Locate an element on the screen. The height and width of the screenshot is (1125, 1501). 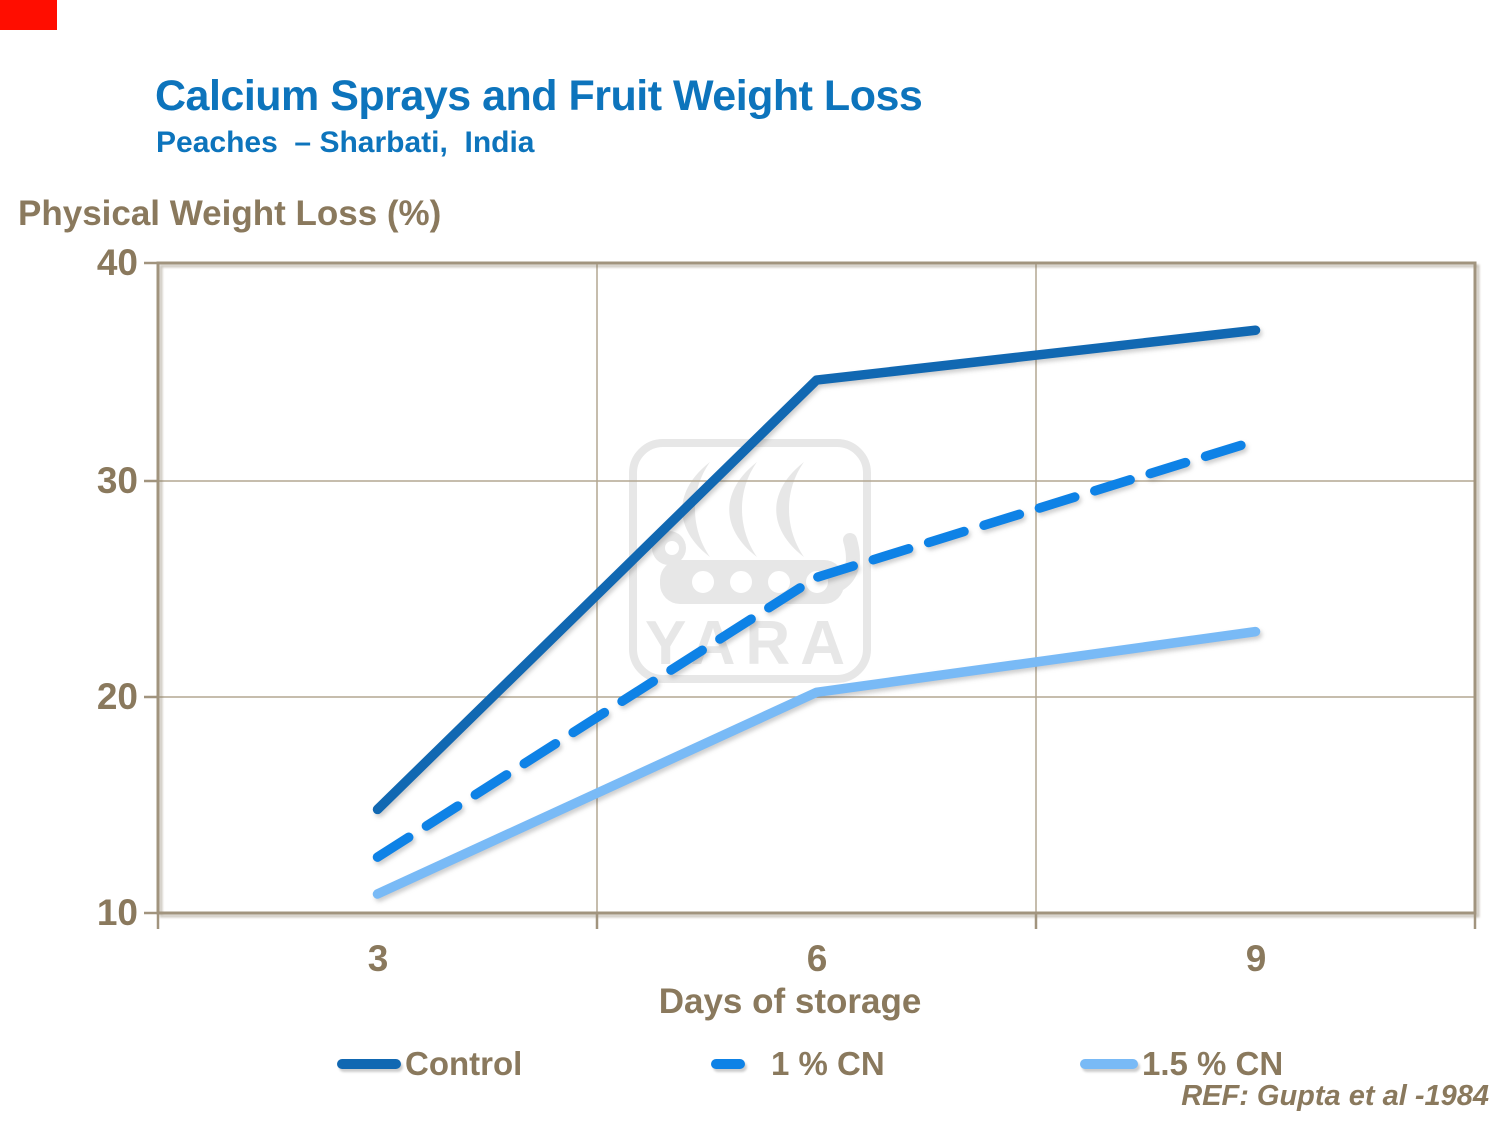
chart-title: Calcium Sprays and Fruit Weight Loss is located at coordinates (539, 96).